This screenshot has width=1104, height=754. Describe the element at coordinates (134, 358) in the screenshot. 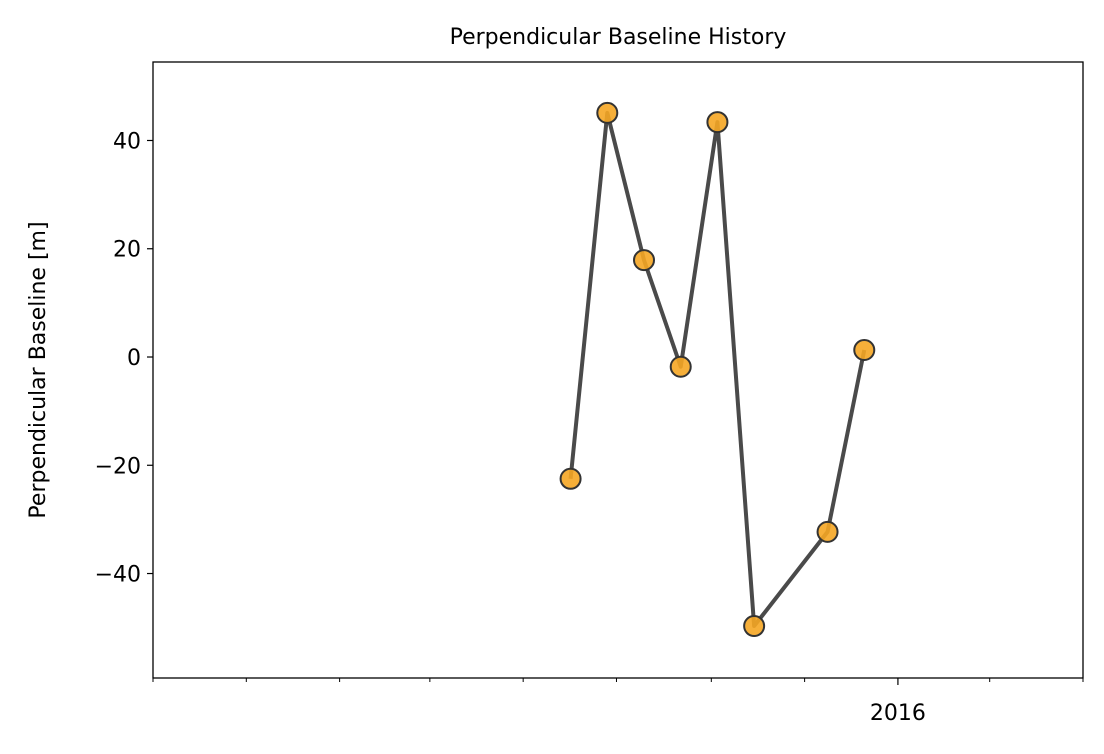

I see `y-tick-label: 0` at that location.